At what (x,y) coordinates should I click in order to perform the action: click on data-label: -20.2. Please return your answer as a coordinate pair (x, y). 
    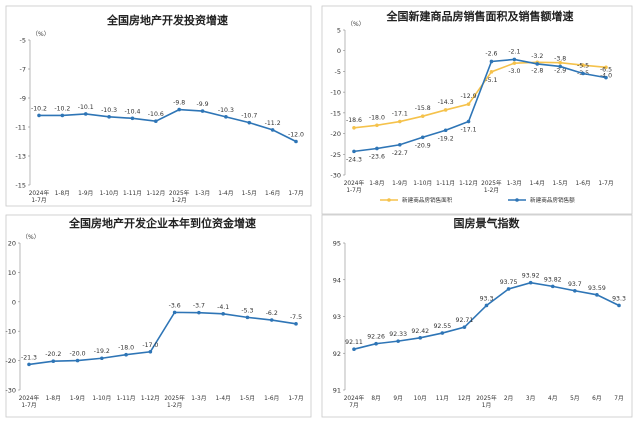
    Looking at the image, I should click on (53, 354).